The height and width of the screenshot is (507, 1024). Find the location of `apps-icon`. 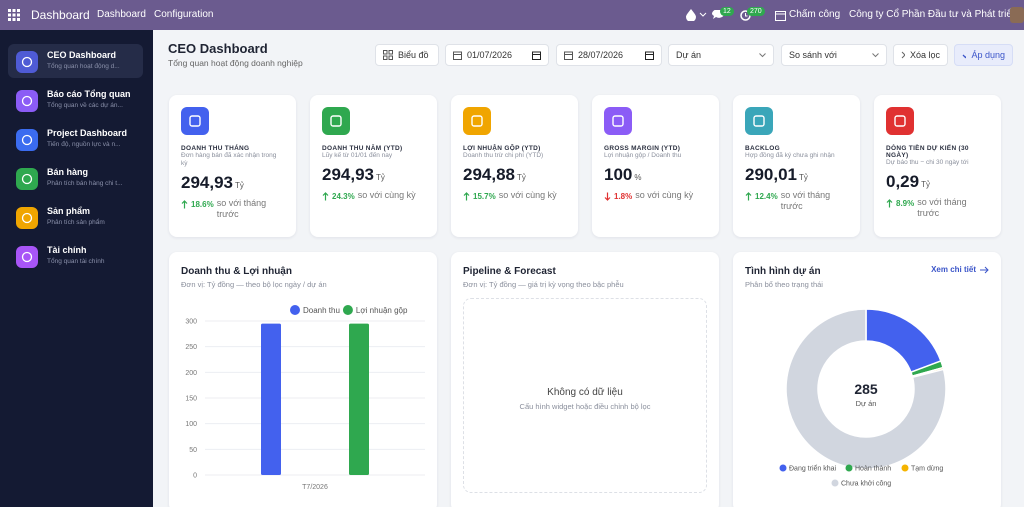

apps-icon is located at coordinates (14, 15).